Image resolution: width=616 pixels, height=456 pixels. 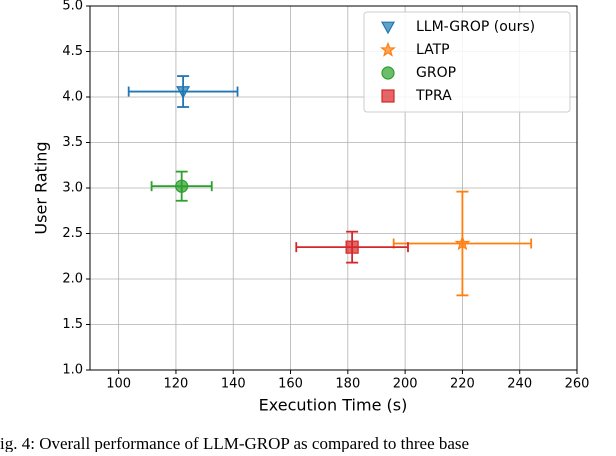 I want to click on y-tick-label: 5.0, so click(x=72, y=7).